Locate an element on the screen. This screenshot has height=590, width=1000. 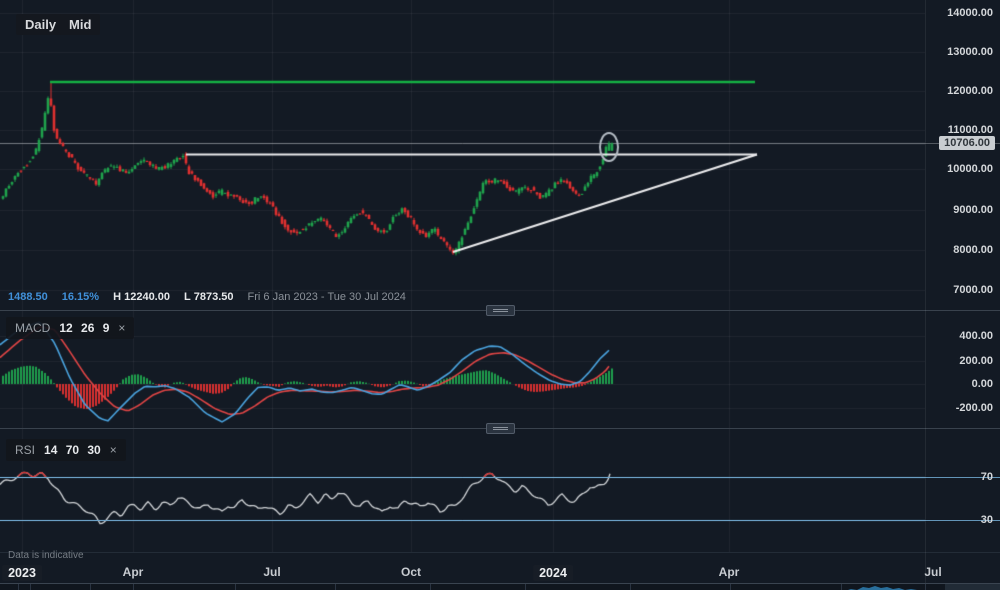
time-axis-separator is located at coordinates (500, 552).